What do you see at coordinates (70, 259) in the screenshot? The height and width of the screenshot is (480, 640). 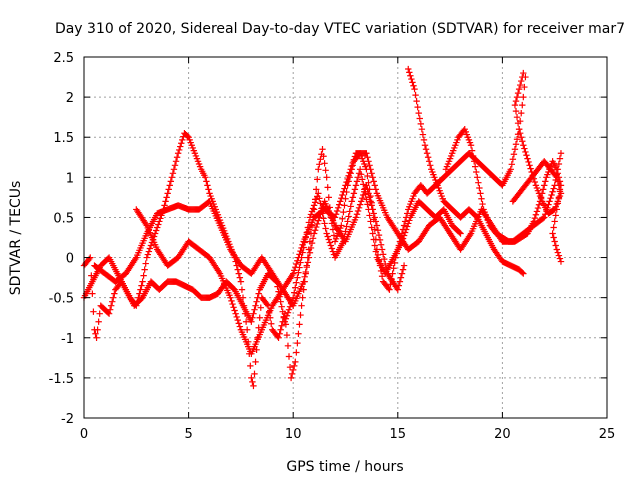 I see `y-tick-label: 0` at bounding box center [70, 259].